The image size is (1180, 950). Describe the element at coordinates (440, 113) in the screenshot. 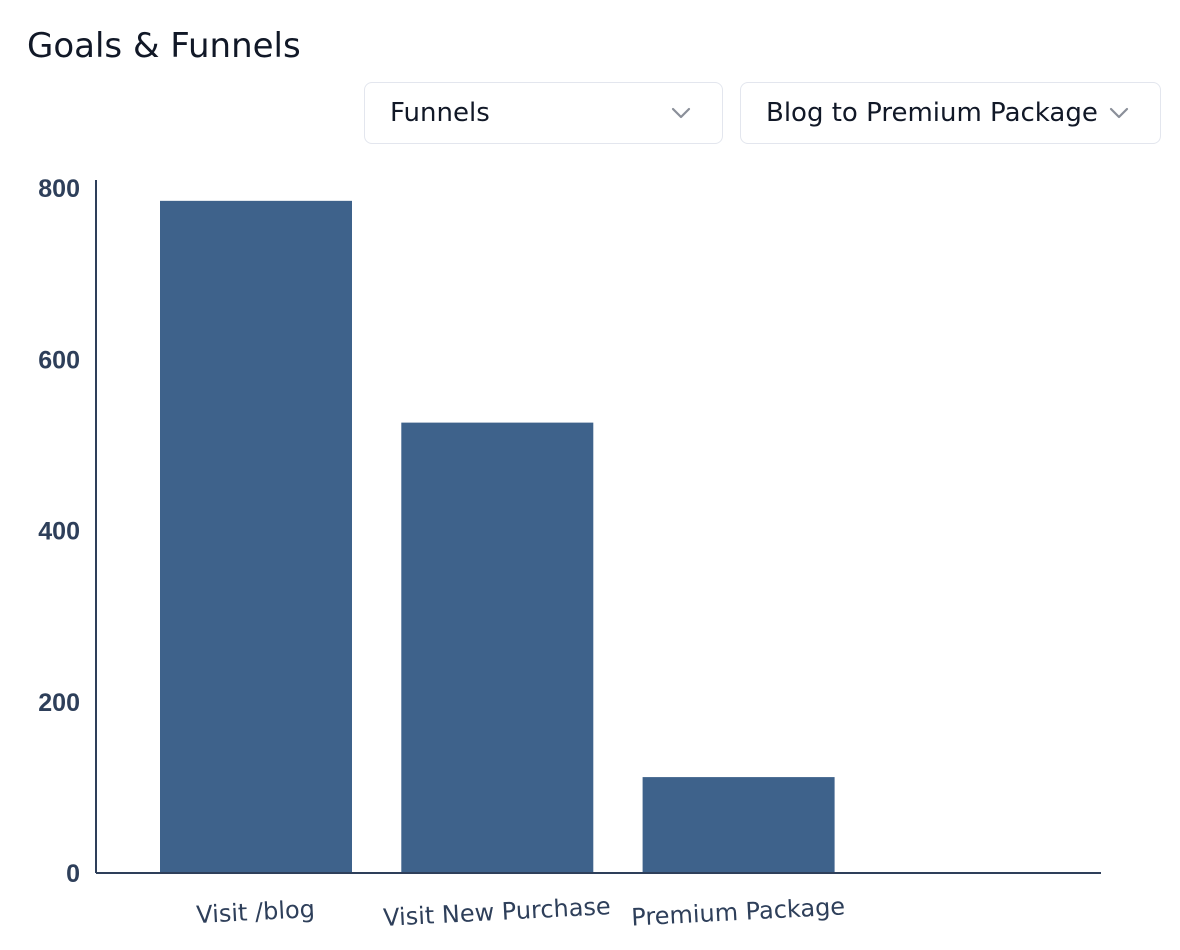

I see `metric-select-value: Funnels` at that location.